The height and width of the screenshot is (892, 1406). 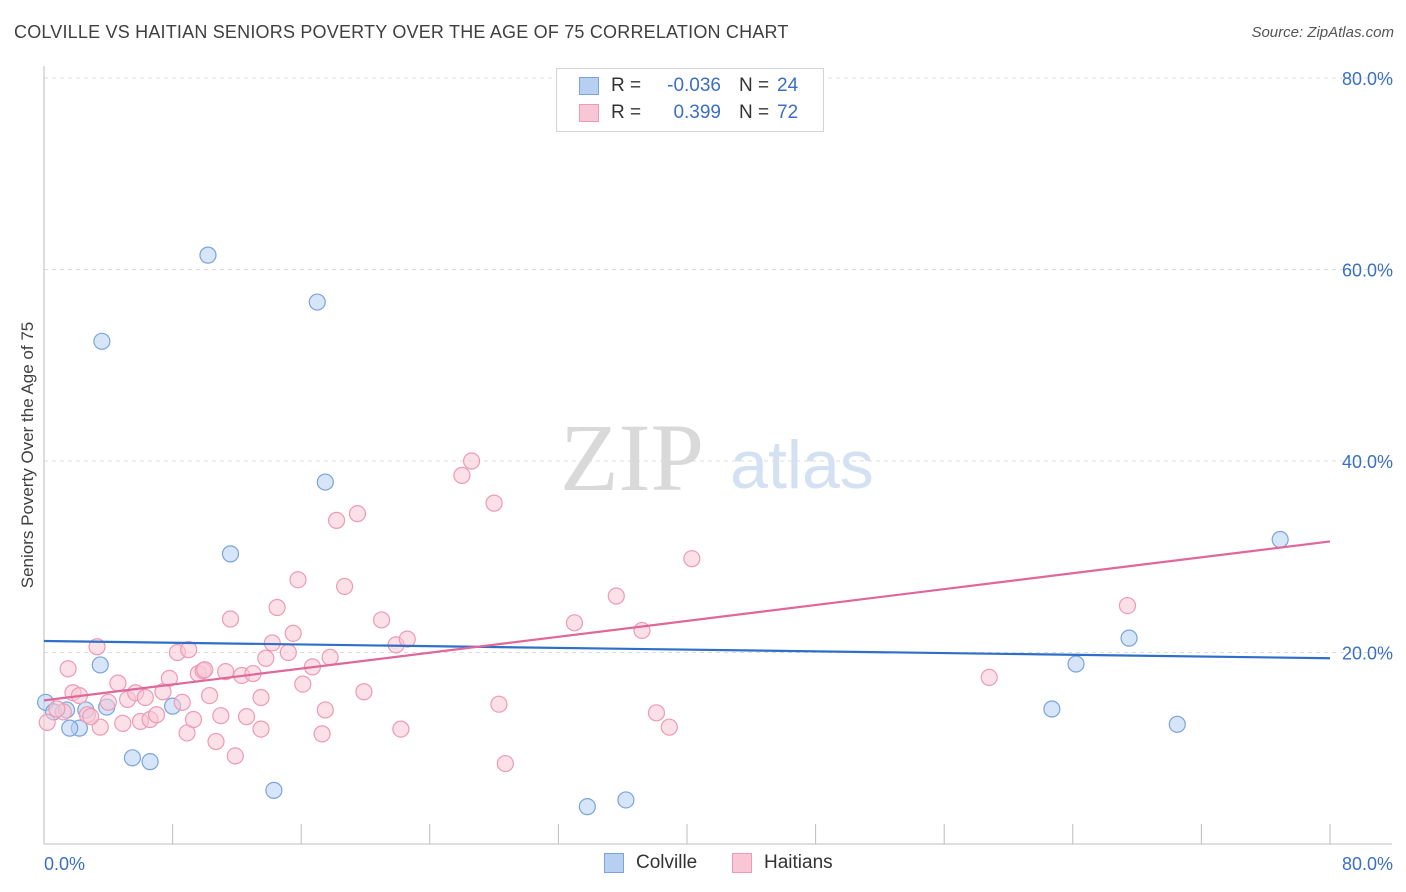 I want to click on series-legend: Colville Haitians, so click(x=703, y=864).